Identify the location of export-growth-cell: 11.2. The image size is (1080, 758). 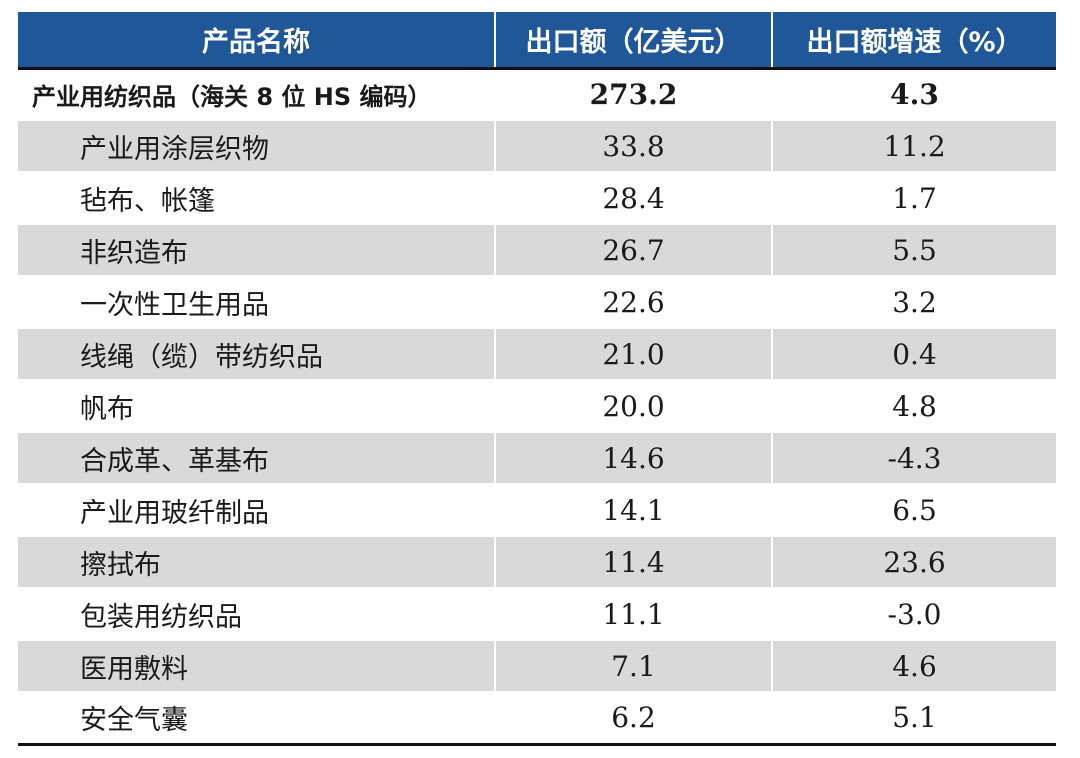
(913, 145).